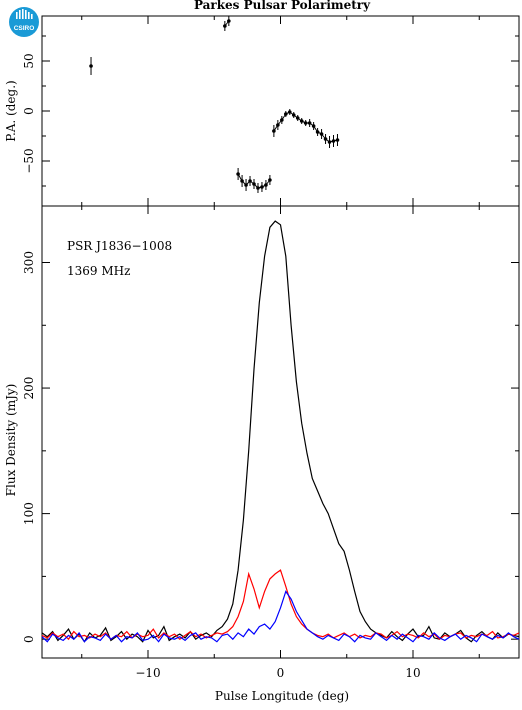  What do you see at coordinates (29, 447) in the screenshot?
I see `flux-y-tick-labels: 0 100 200 300` at bounding box center [29, 447].